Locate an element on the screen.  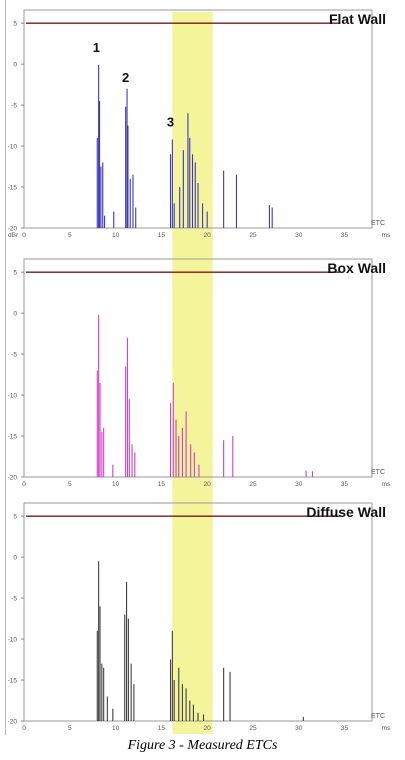
chart-3-legend-label: ETC is located at coordinates (378, 716).